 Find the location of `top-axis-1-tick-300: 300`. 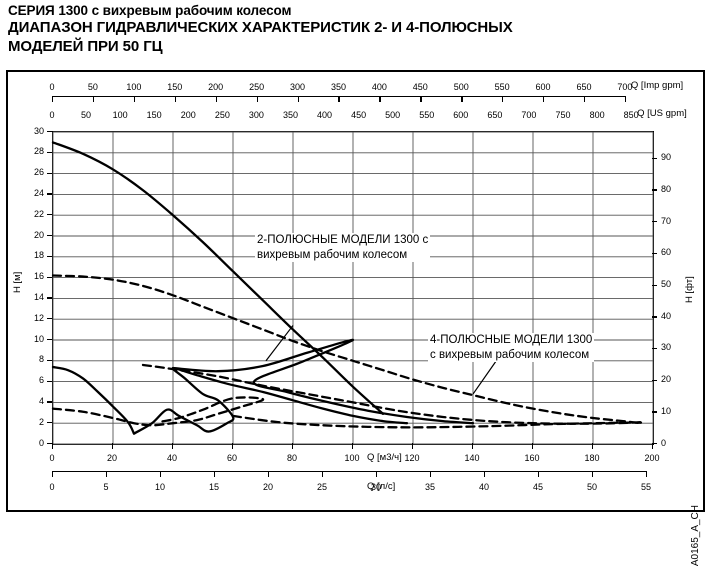

top-axis-1-tick-300: 300 is located at coordinates (298, 87).